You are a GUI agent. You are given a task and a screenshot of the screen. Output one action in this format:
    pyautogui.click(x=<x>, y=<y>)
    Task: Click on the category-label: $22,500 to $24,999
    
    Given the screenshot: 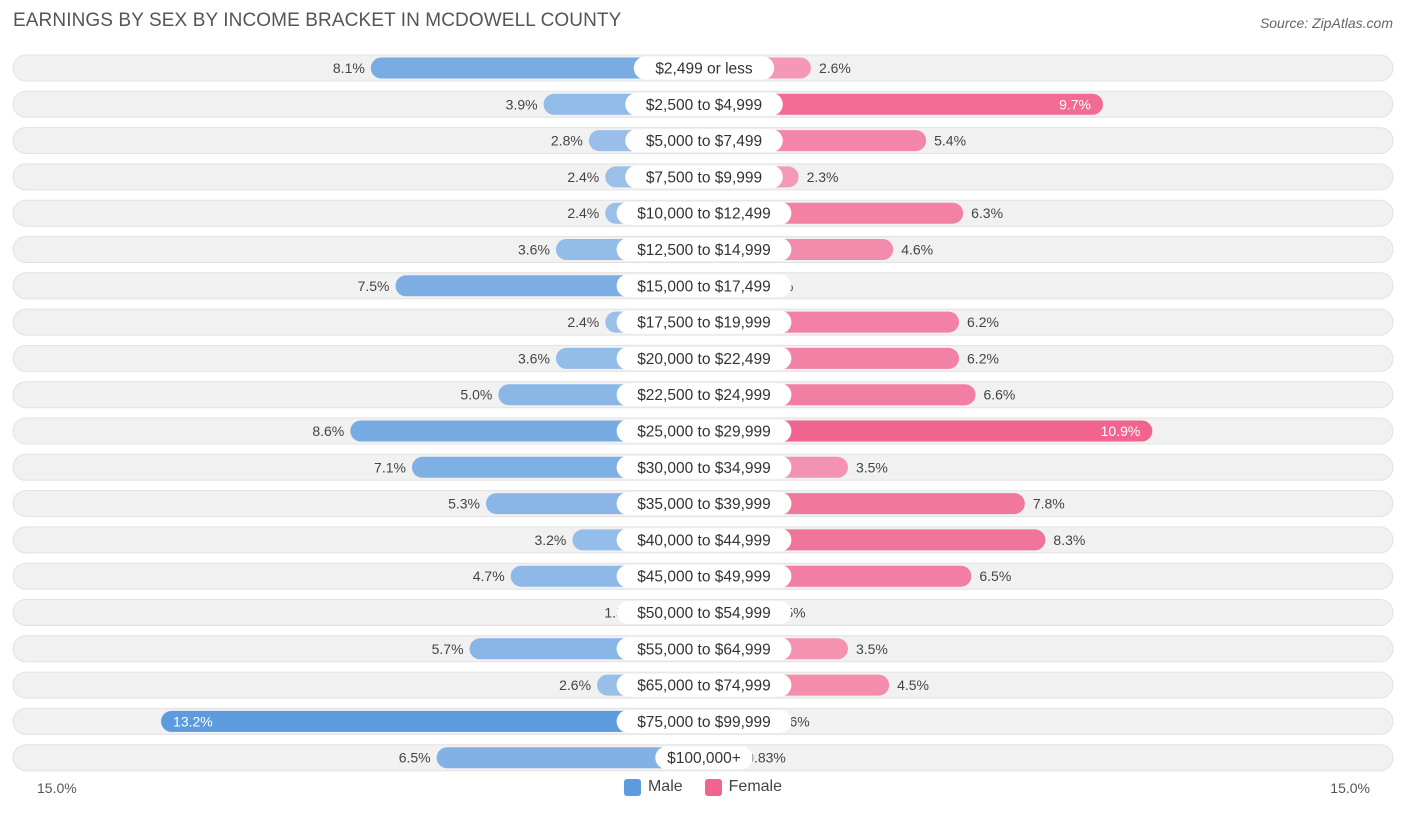 What is the action you would take?
    pyautogui.click(x=704, y=395)
    